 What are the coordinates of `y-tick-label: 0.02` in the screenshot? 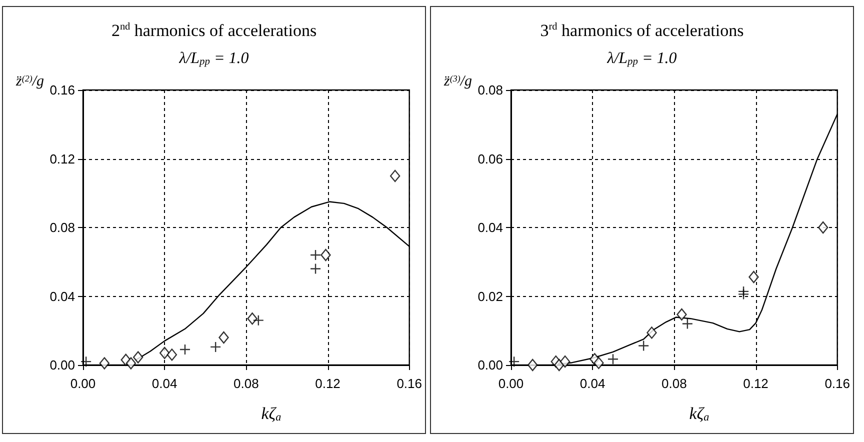 It's located at (490, 296).